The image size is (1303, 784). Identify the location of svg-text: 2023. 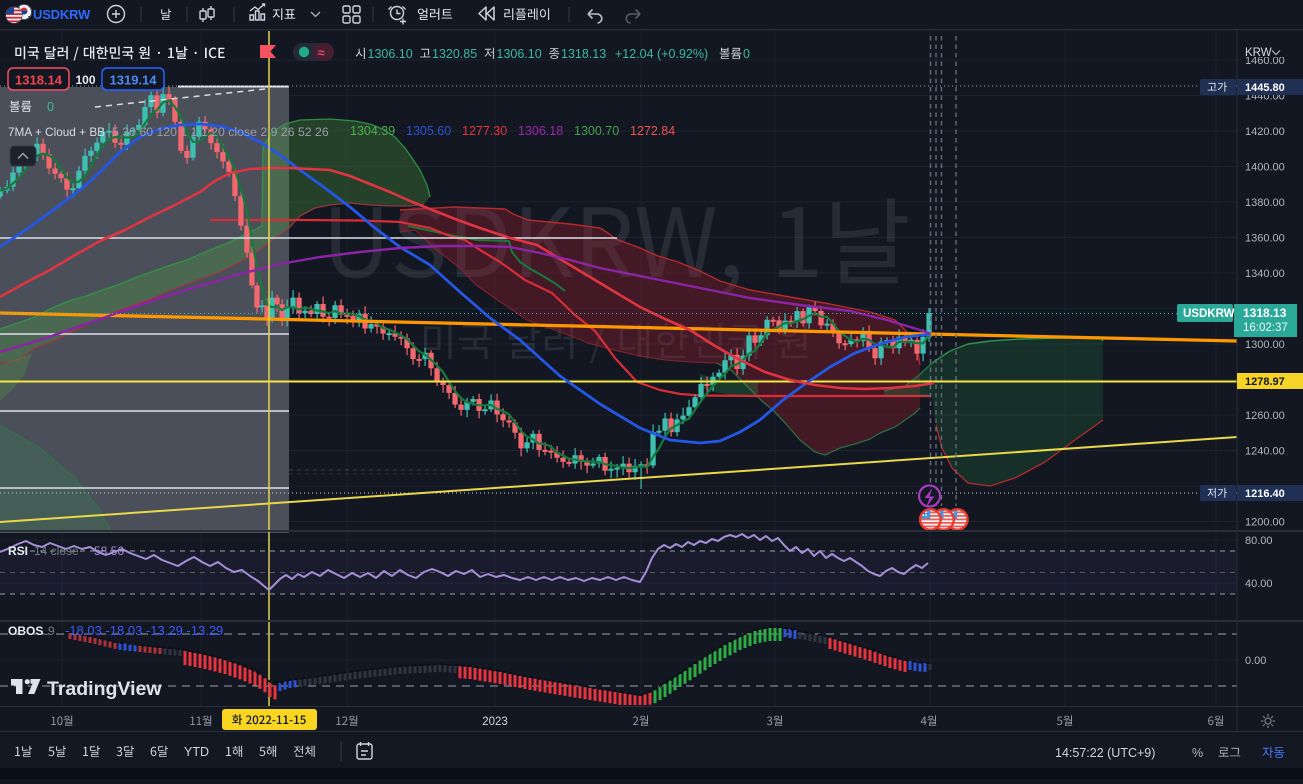
(495, 722).